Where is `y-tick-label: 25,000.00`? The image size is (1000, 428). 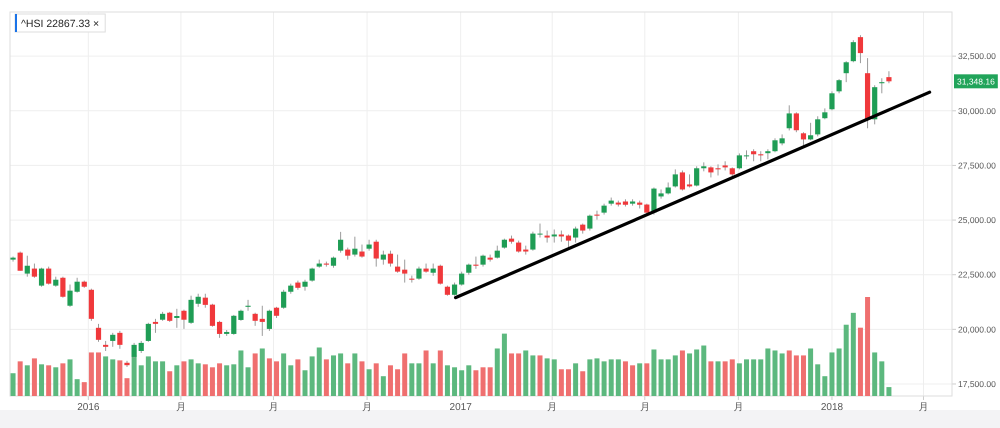 y-tick-label: 25,000.00 is located at coordinates (977, 220).